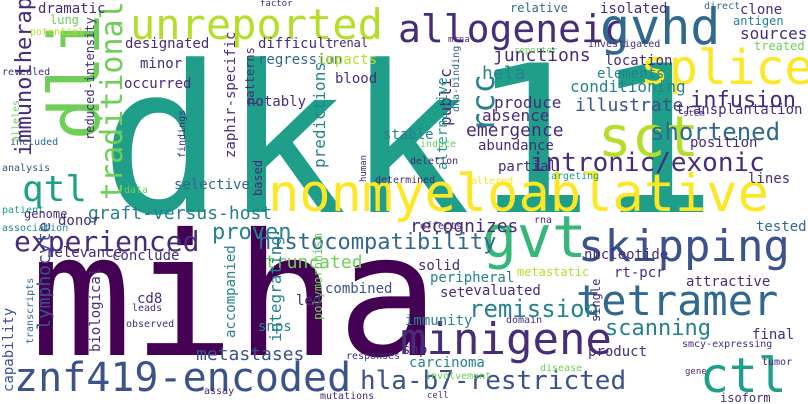 This screenshot has width=808, height=404. Describe the element at coordinates (364, 168) in the screenshot. I see `word-human: human` at that location.